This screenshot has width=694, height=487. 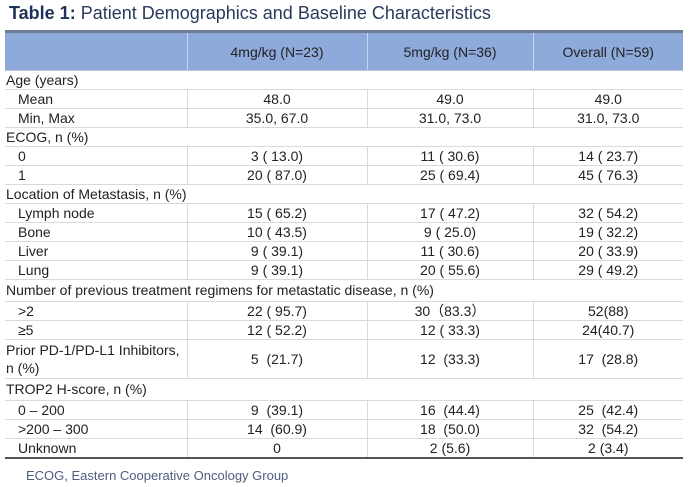 I want to click on cell-5mg: 2 (5.6), so click(x=449, y=448).